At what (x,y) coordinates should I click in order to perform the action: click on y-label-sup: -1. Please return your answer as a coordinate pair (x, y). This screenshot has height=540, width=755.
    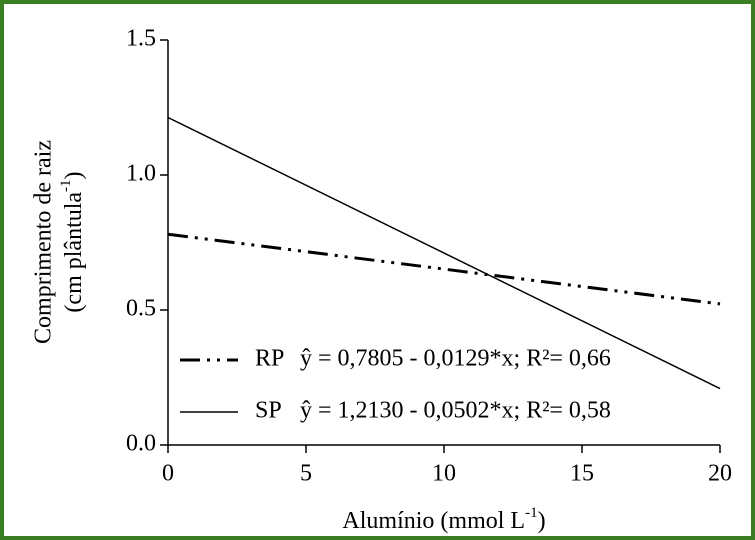
    Looking at the image, I should click on (66, 185).